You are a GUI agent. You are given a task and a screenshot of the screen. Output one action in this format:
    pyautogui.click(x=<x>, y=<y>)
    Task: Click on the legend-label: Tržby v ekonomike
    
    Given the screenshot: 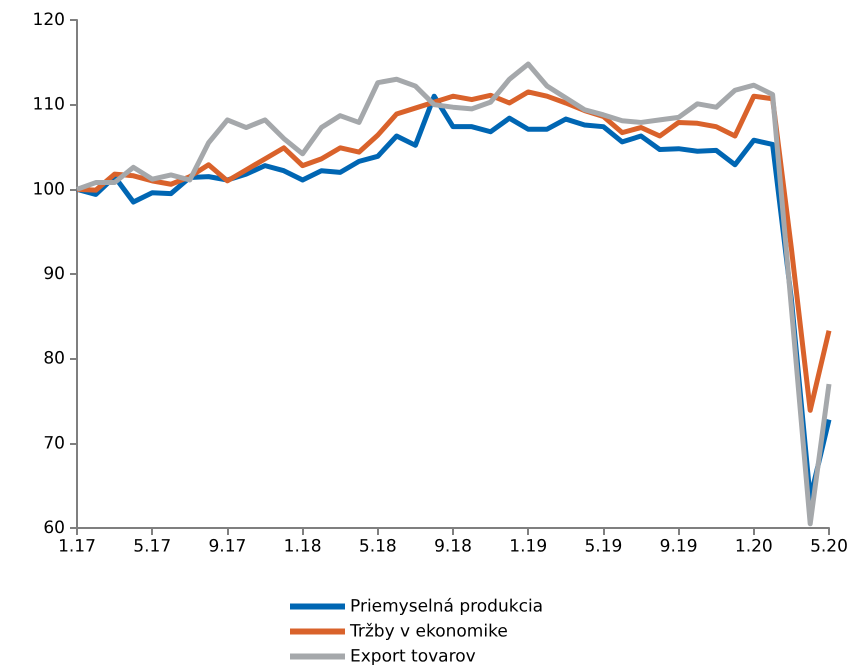 What is the action you would take?
    pyautogui.click(x=428, y=632)
    